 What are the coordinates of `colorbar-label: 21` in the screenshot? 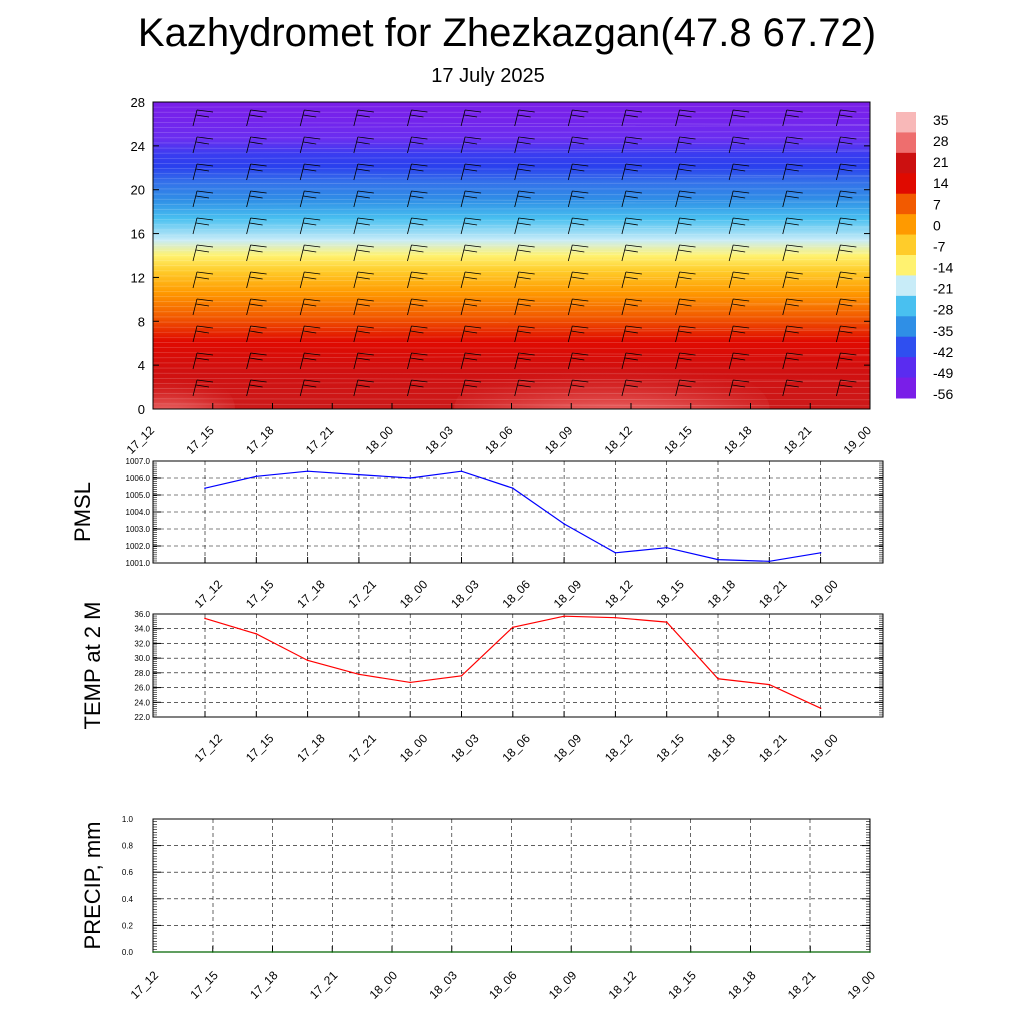 It's located at (941, 162).